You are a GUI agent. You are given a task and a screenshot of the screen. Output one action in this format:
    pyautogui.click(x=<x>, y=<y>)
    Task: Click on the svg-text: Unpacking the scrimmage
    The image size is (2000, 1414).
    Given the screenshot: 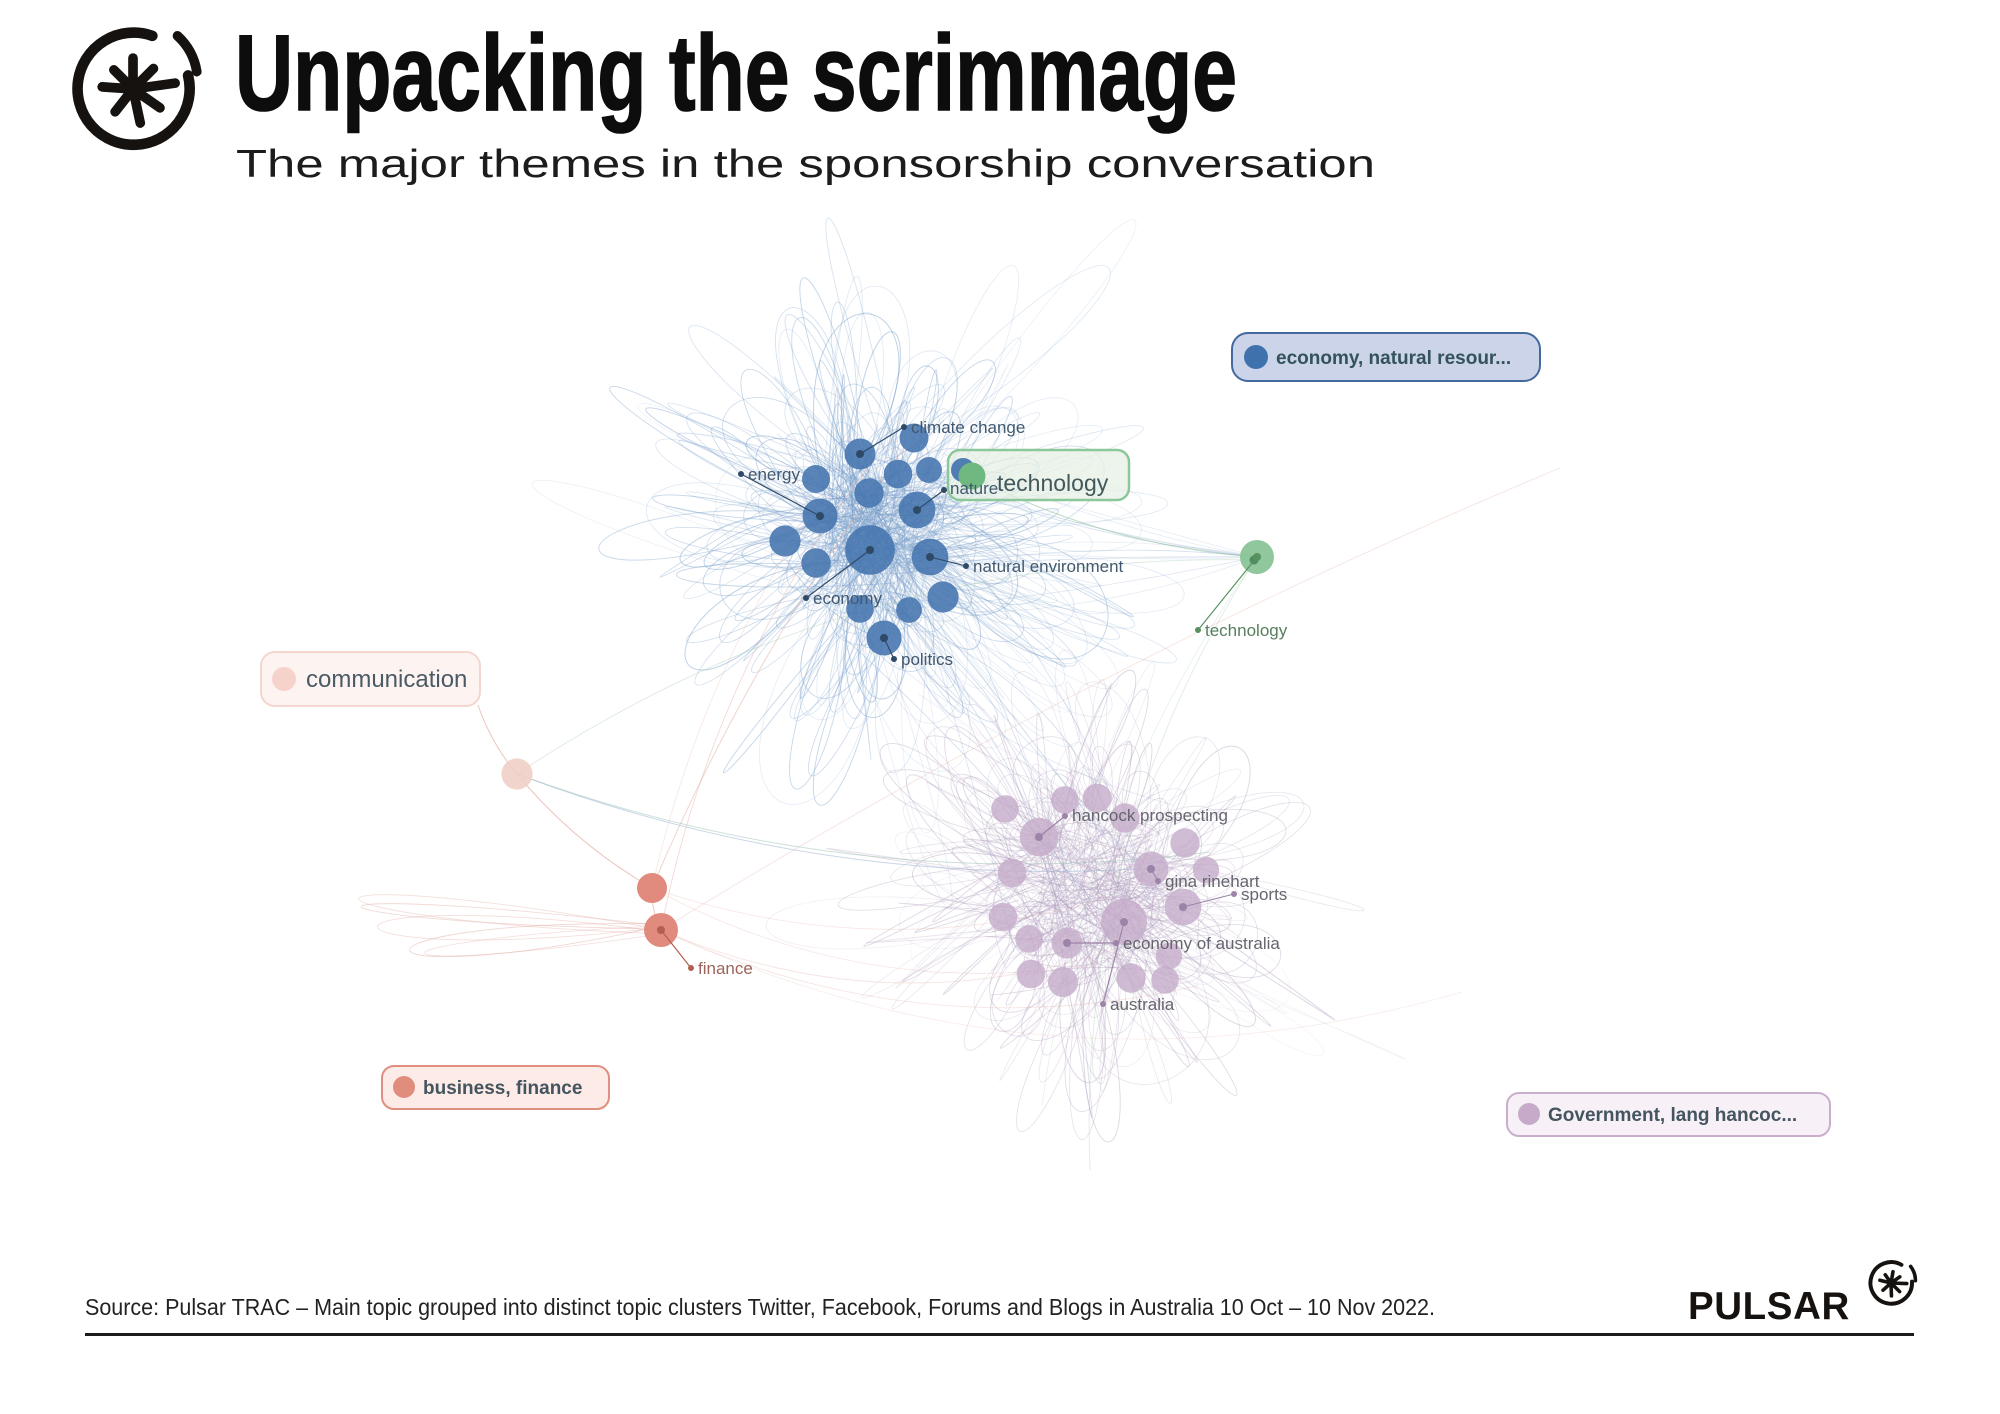 What is the action you would take?
    pyautogui.click(x=736, y=72)
    